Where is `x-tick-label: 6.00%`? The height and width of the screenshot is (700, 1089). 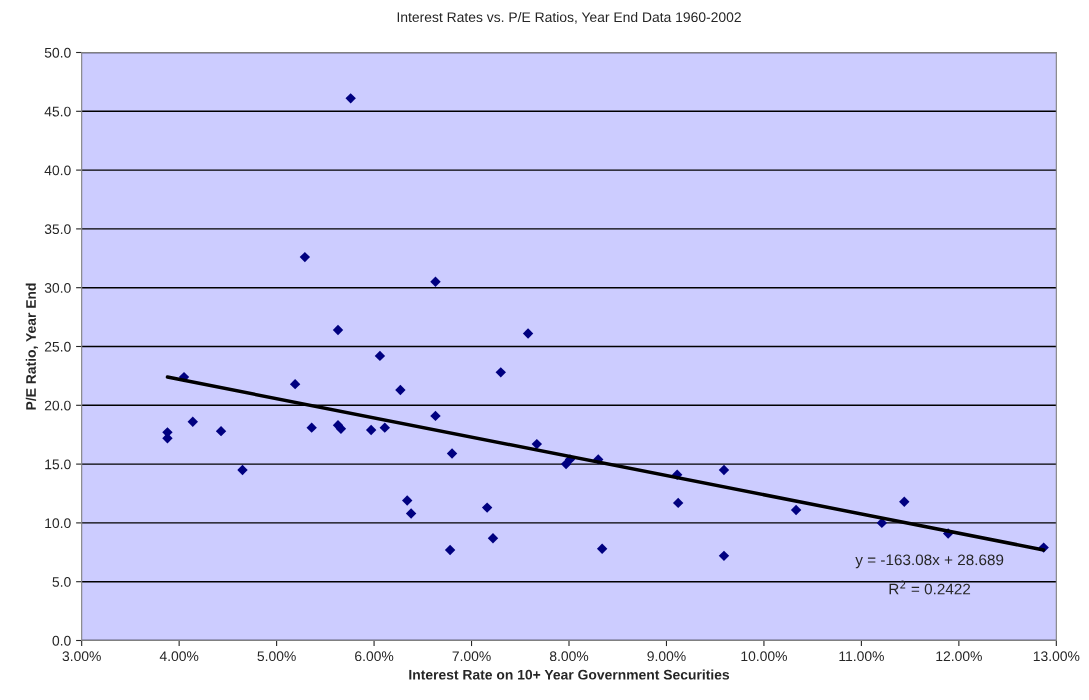 x-tick-label: 6.00% is located at coordinates (374, 656).